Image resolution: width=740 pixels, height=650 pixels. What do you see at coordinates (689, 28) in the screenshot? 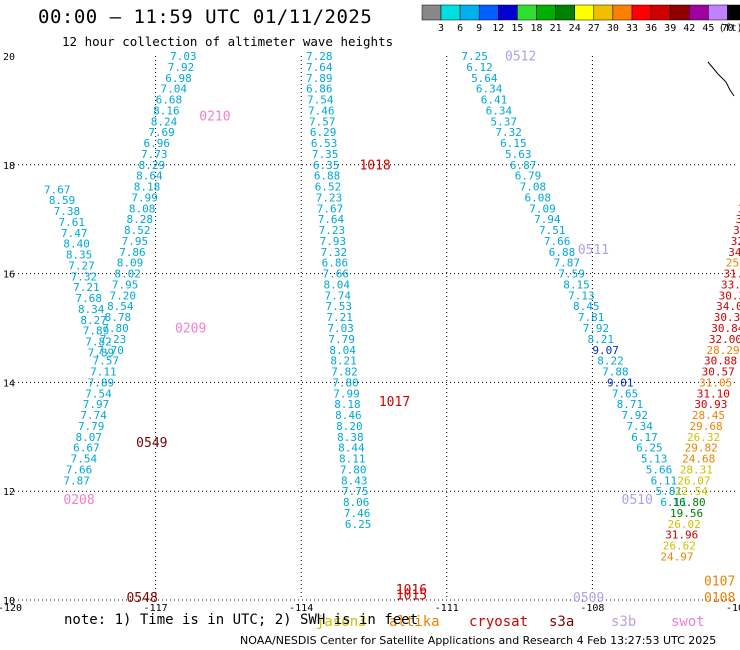
I see `legend-tick-42: 42` at bounding box center [689, 28].